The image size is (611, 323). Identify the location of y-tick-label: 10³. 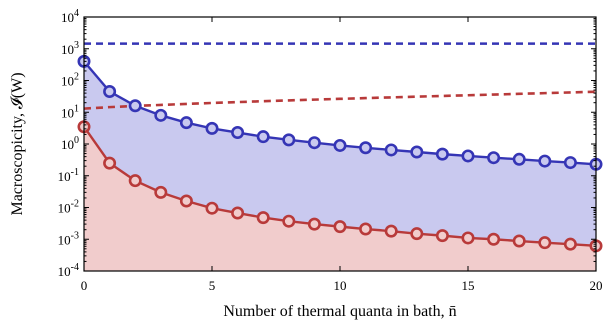
(70, 48).